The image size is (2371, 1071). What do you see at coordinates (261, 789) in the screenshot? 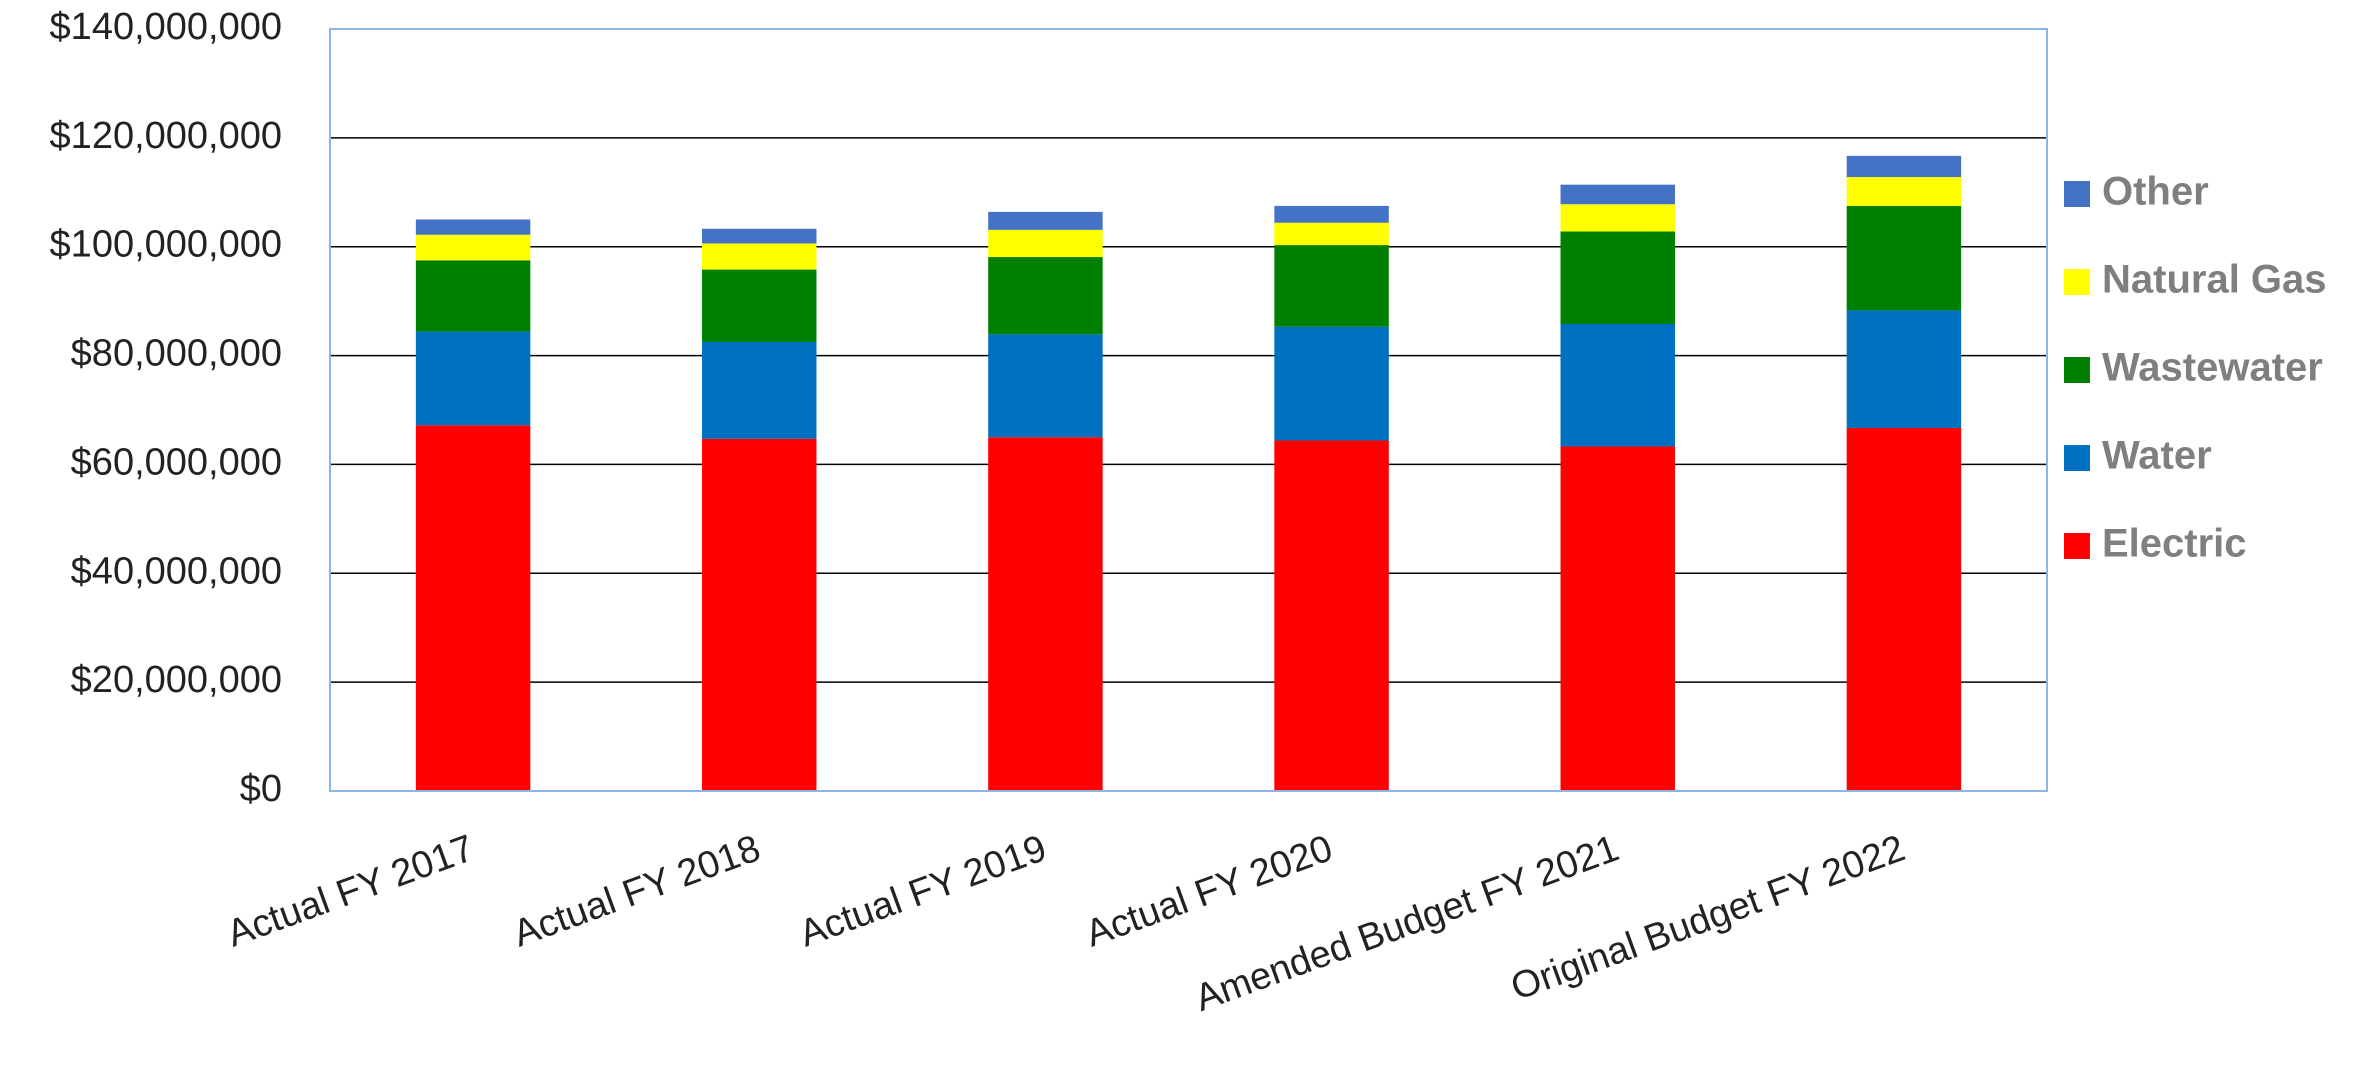
I see `y-tick-label: $0` at bounding box center [261, 789].